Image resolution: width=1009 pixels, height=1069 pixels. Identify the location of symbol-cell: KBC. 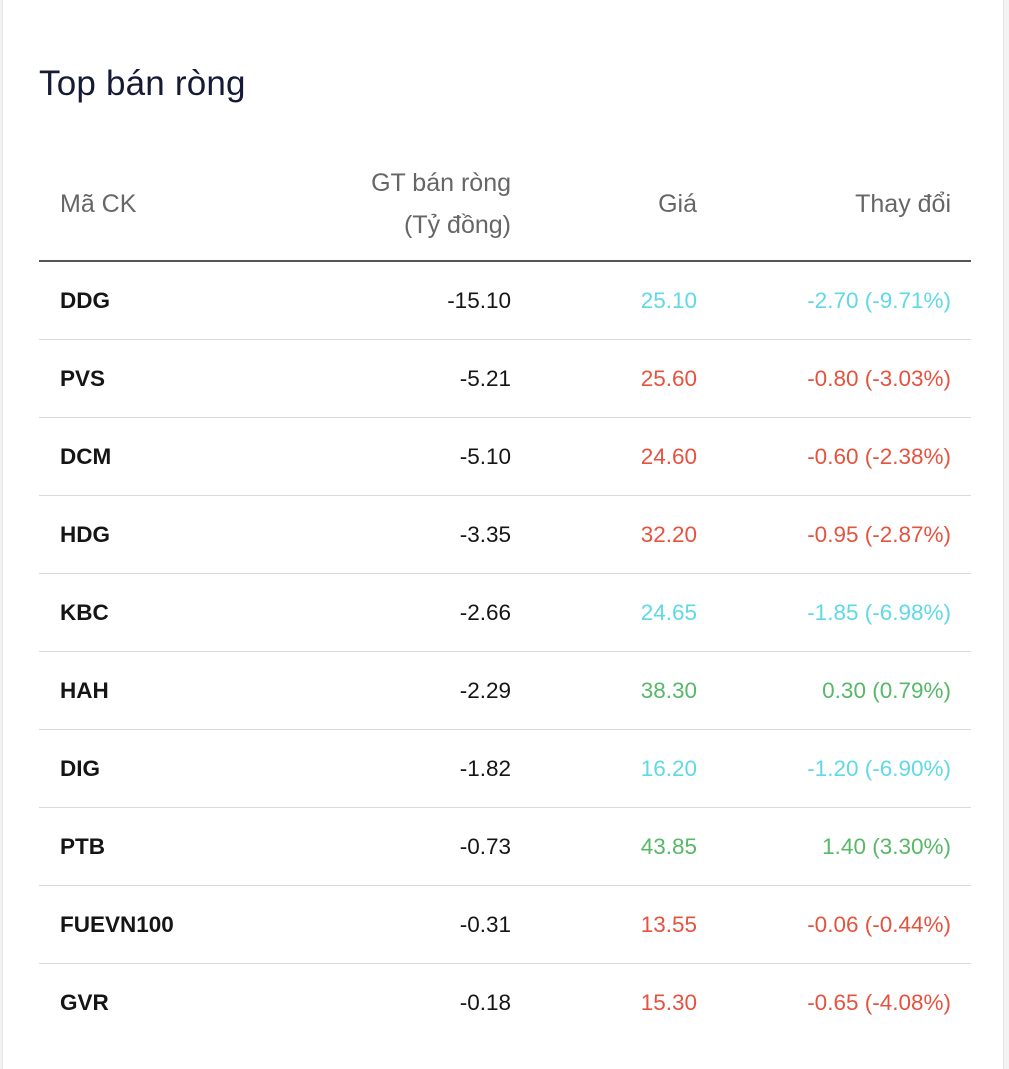
(114, 612).